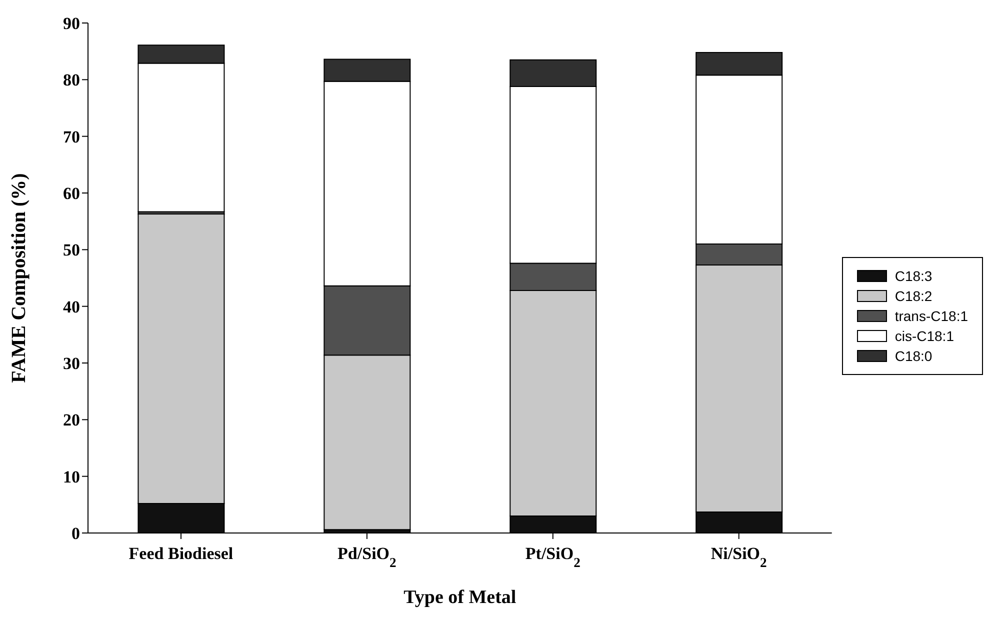  What do you see at coordinates (924, 336) in the screenshot?
I see `legend-label: cis-C18:1` at bounding box center [924, 336].